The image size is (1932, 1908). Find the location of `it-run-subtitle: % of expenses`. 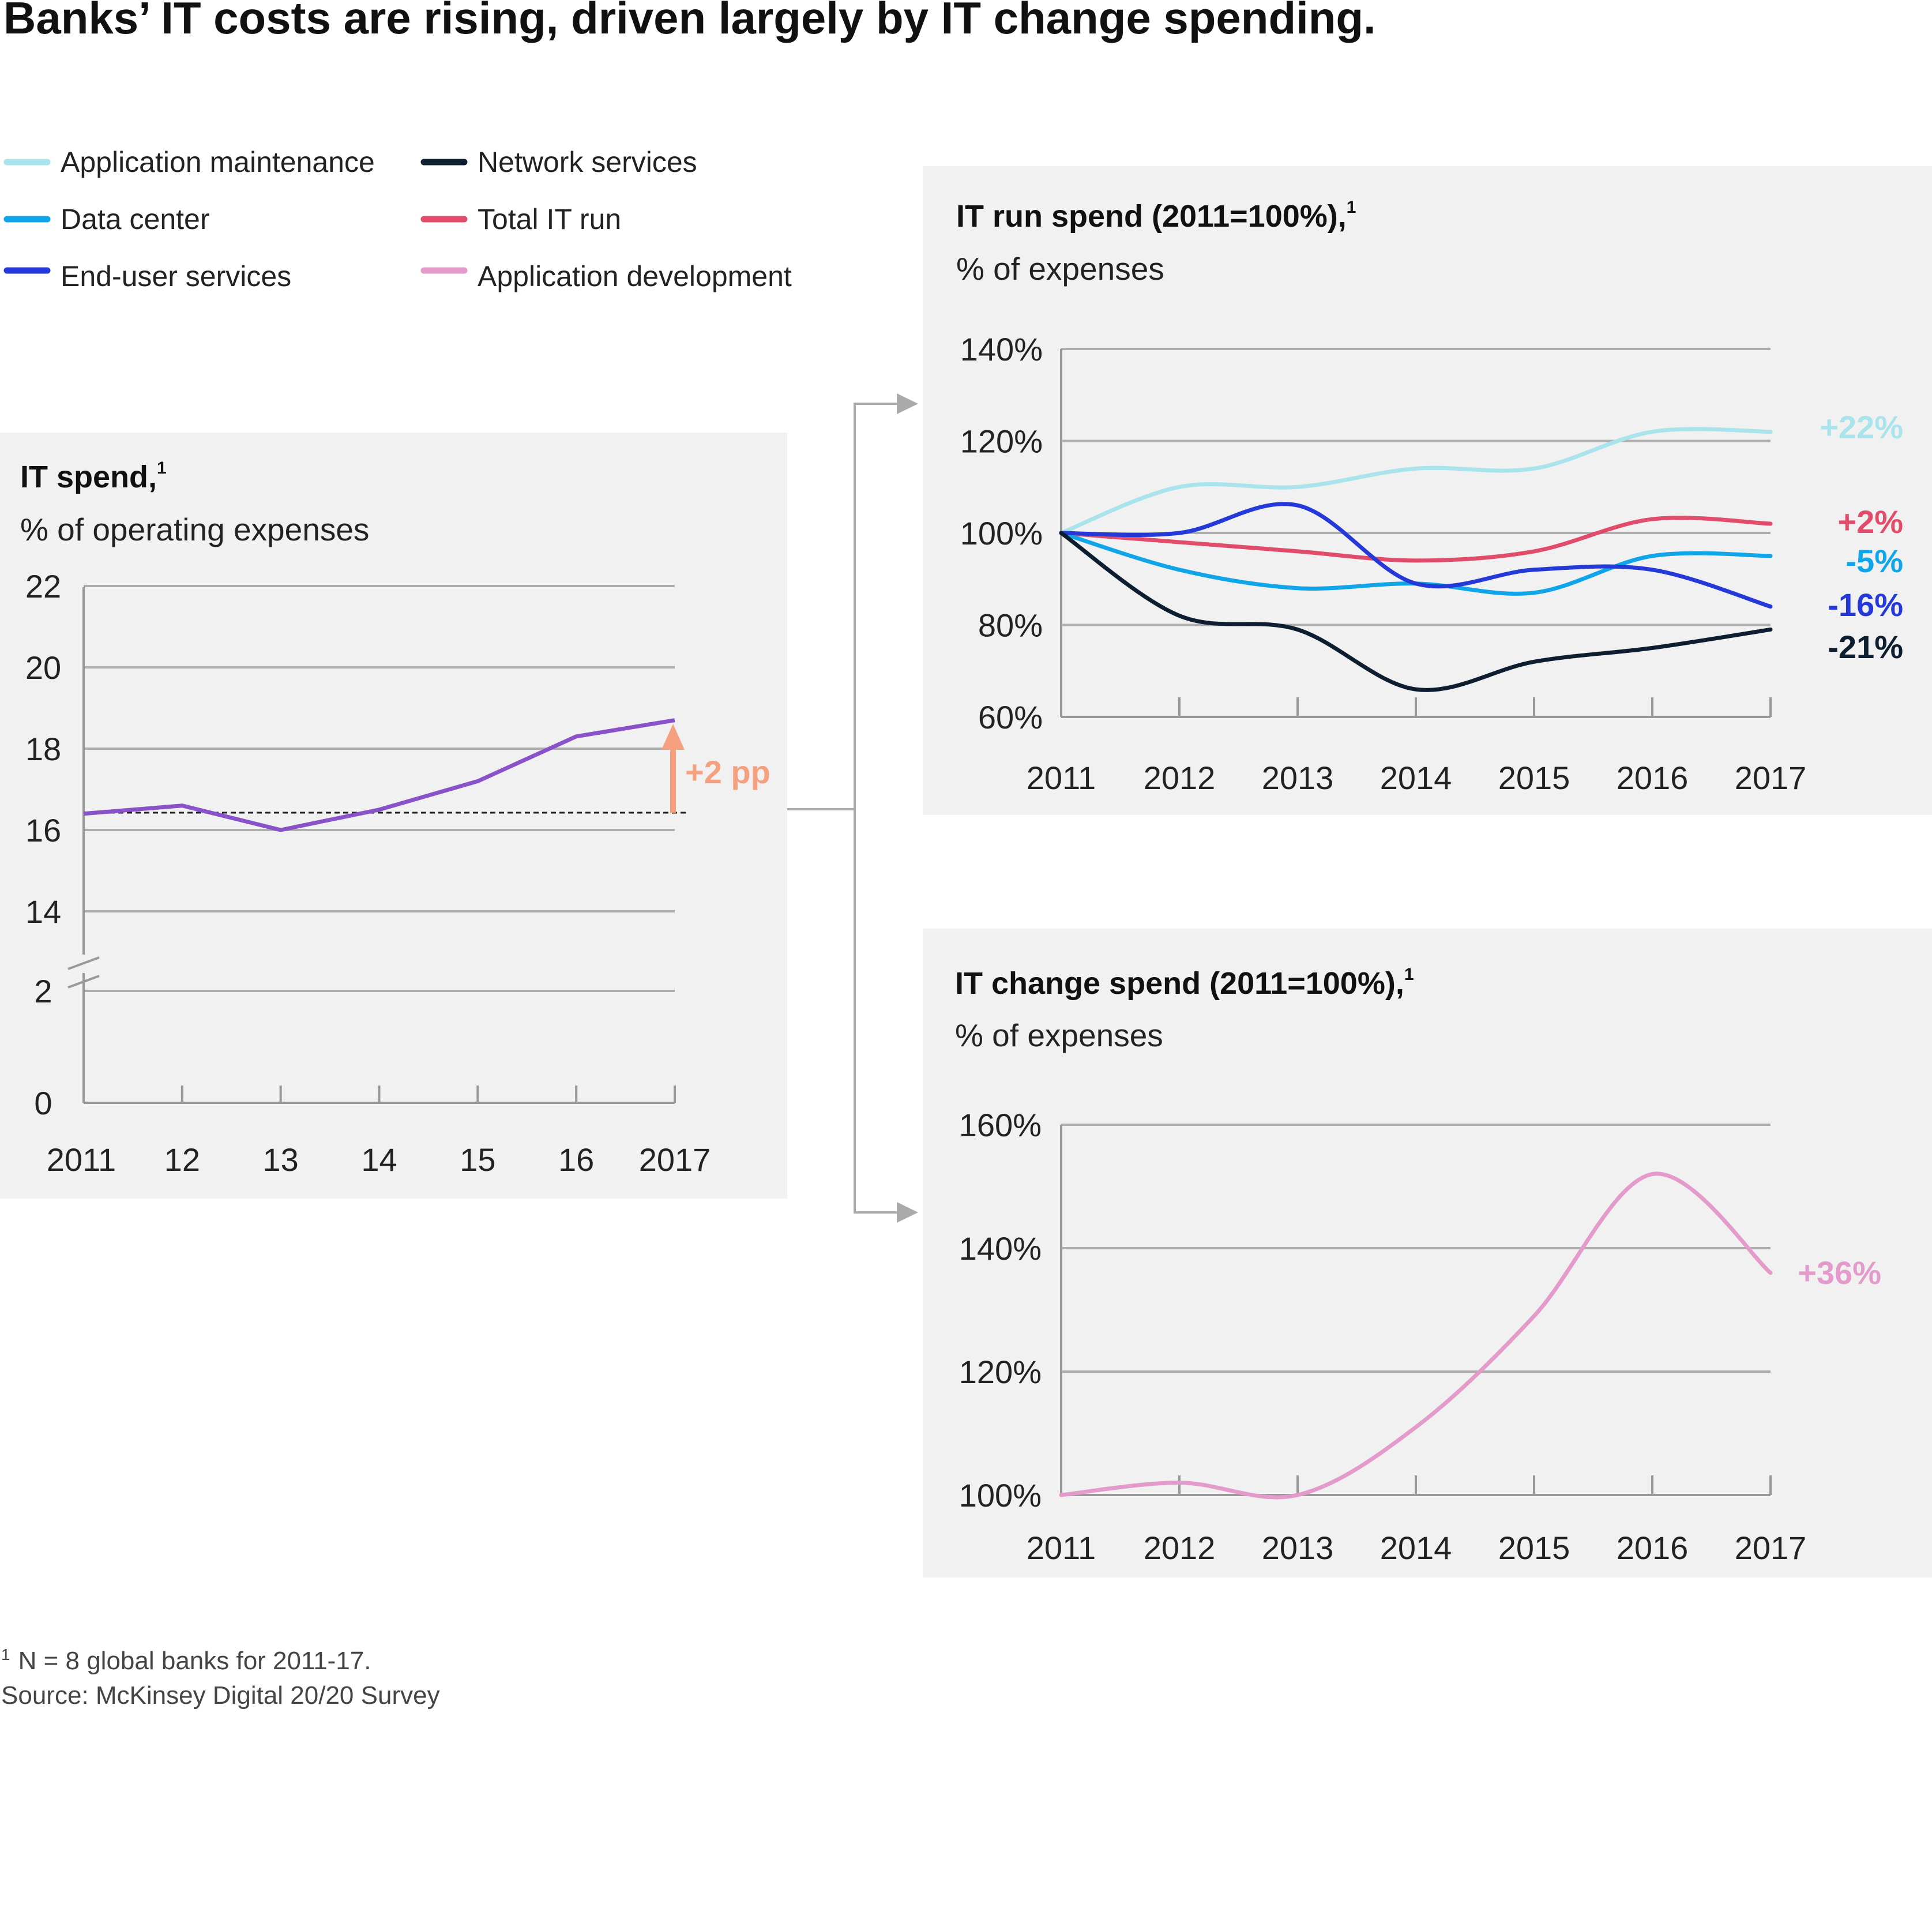

it-run-subtitle: % of expenses is located at coordinates (1060, 269).